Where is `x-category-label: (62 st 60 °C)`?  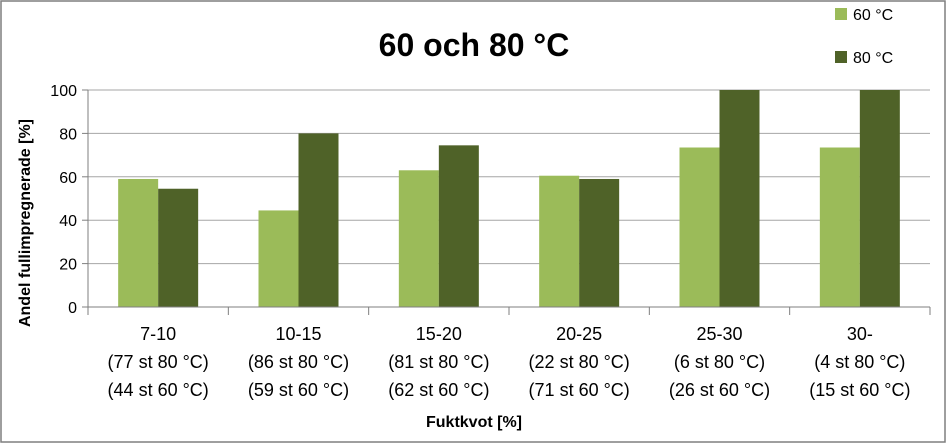
x-category-label: (62 st 60 °C) is located at coordinates (438, 390).